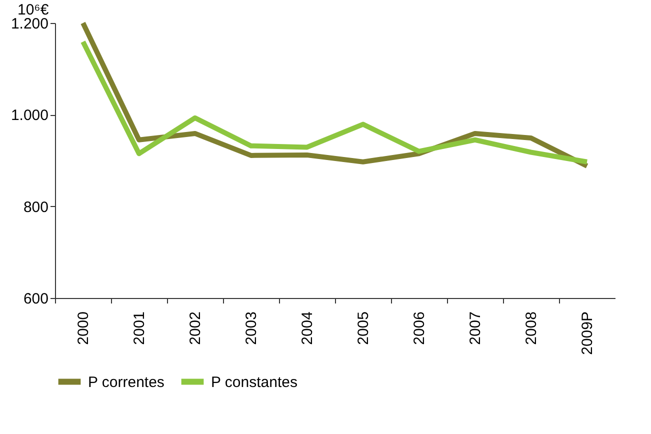 This screenshot has width=651, height=434. I want to click on x-tick-label: 2001, so click(139, 328).